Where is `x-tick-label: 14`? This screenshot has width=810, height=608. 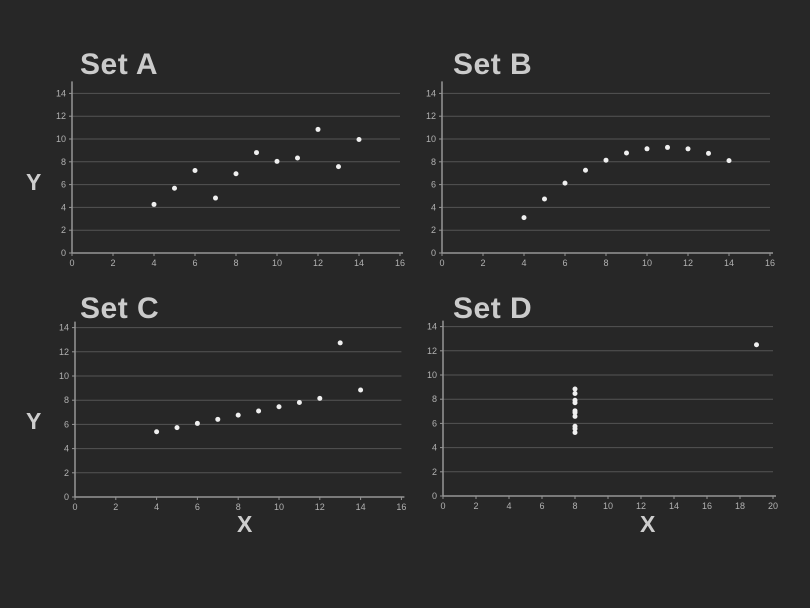
x-tick-label: 14 is located at coordinates (674, 506).